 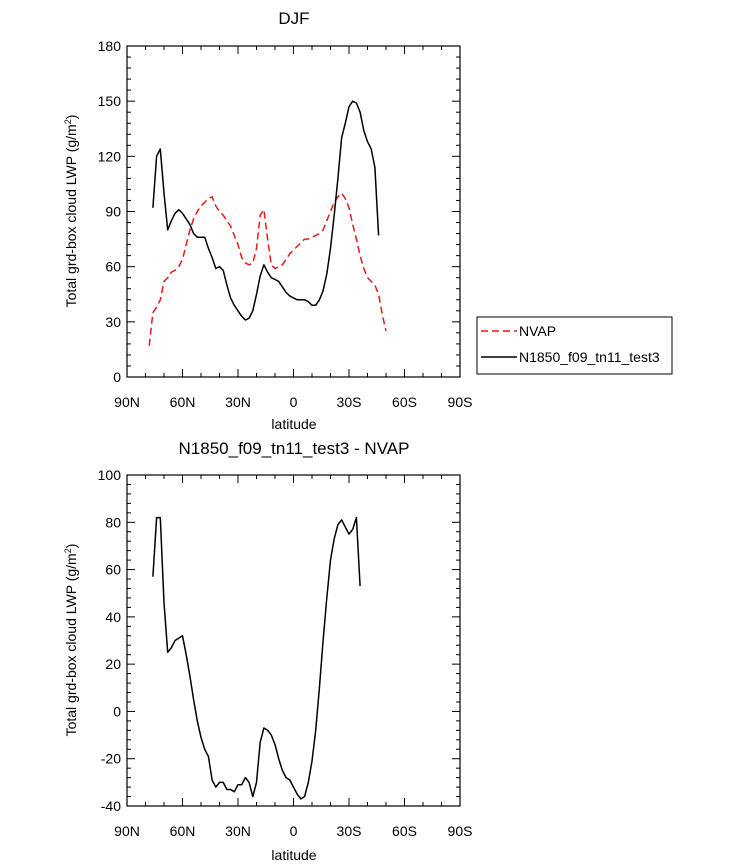 I want to click on legend-label-model: N1850_f09_tn11_test3, so click(x=589, y=357).